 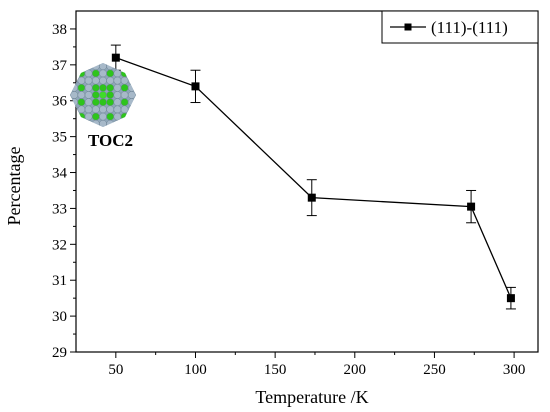 What do you see at coordinates (275, 370) in the screenshot?
I see `x-tick-label: 150` at bounding box center [275, 370].